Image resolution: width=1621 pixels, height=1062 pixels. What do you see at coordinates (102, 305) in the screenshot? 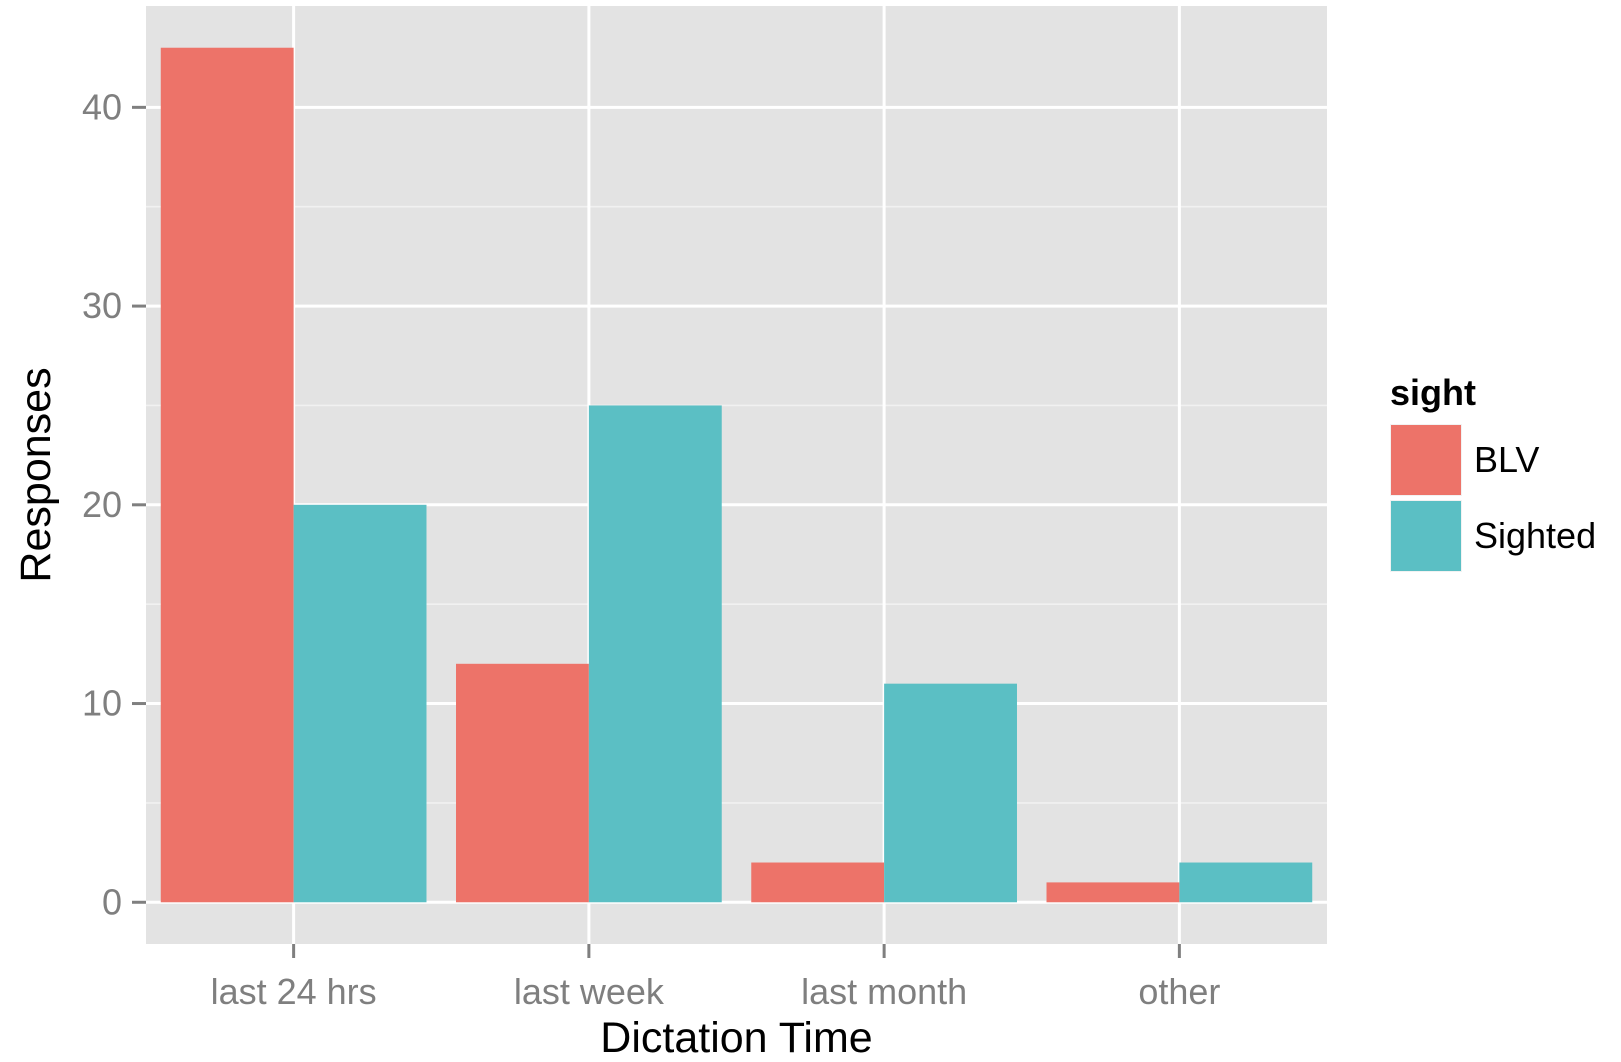
I see `y-tick-label: 30` at bounding box center [102, 305].